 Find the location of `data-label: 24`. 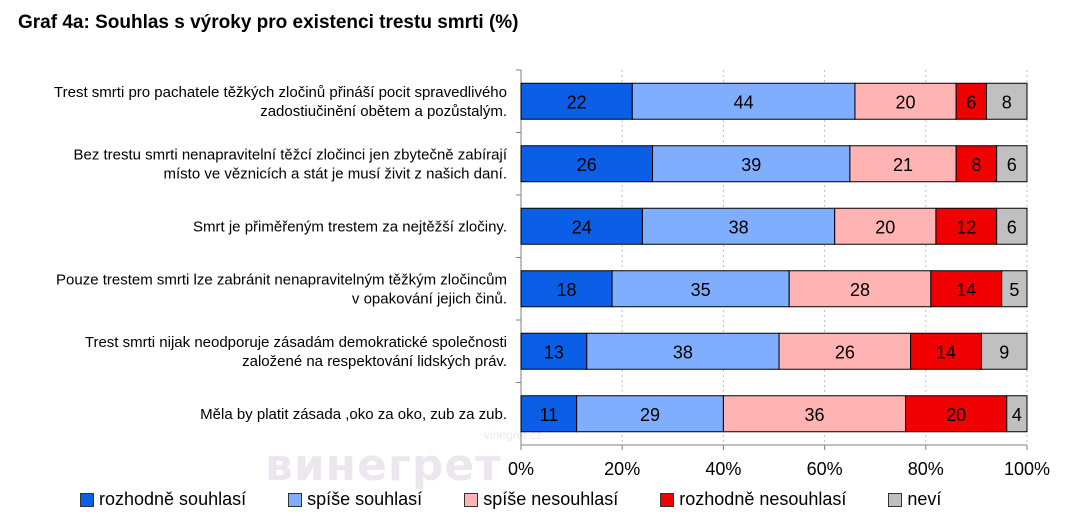

data-label: 24 is located at coordinates (582, 227).